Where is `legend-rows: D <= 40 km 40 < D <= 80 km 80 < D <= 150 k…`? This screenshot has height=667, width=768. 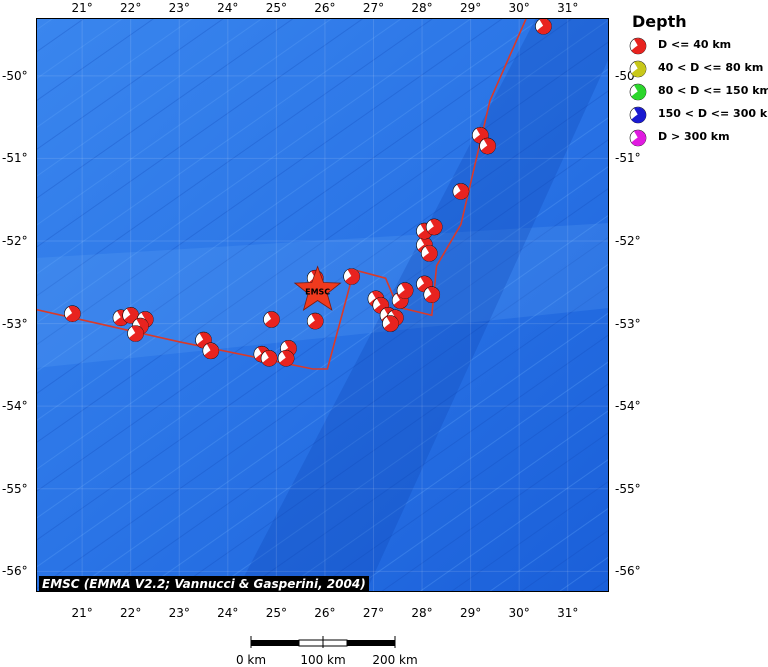 legend-rows: D <= 40 km 40 < D <= 80 km 80 < D <= 150 k… is located at coordinates (698, 92).